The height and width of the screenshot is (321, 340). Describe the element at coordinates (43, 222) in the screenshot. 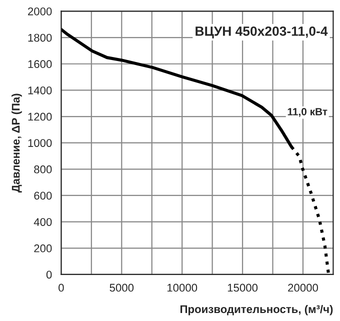

I see `y-tick-label: 400` at that location.